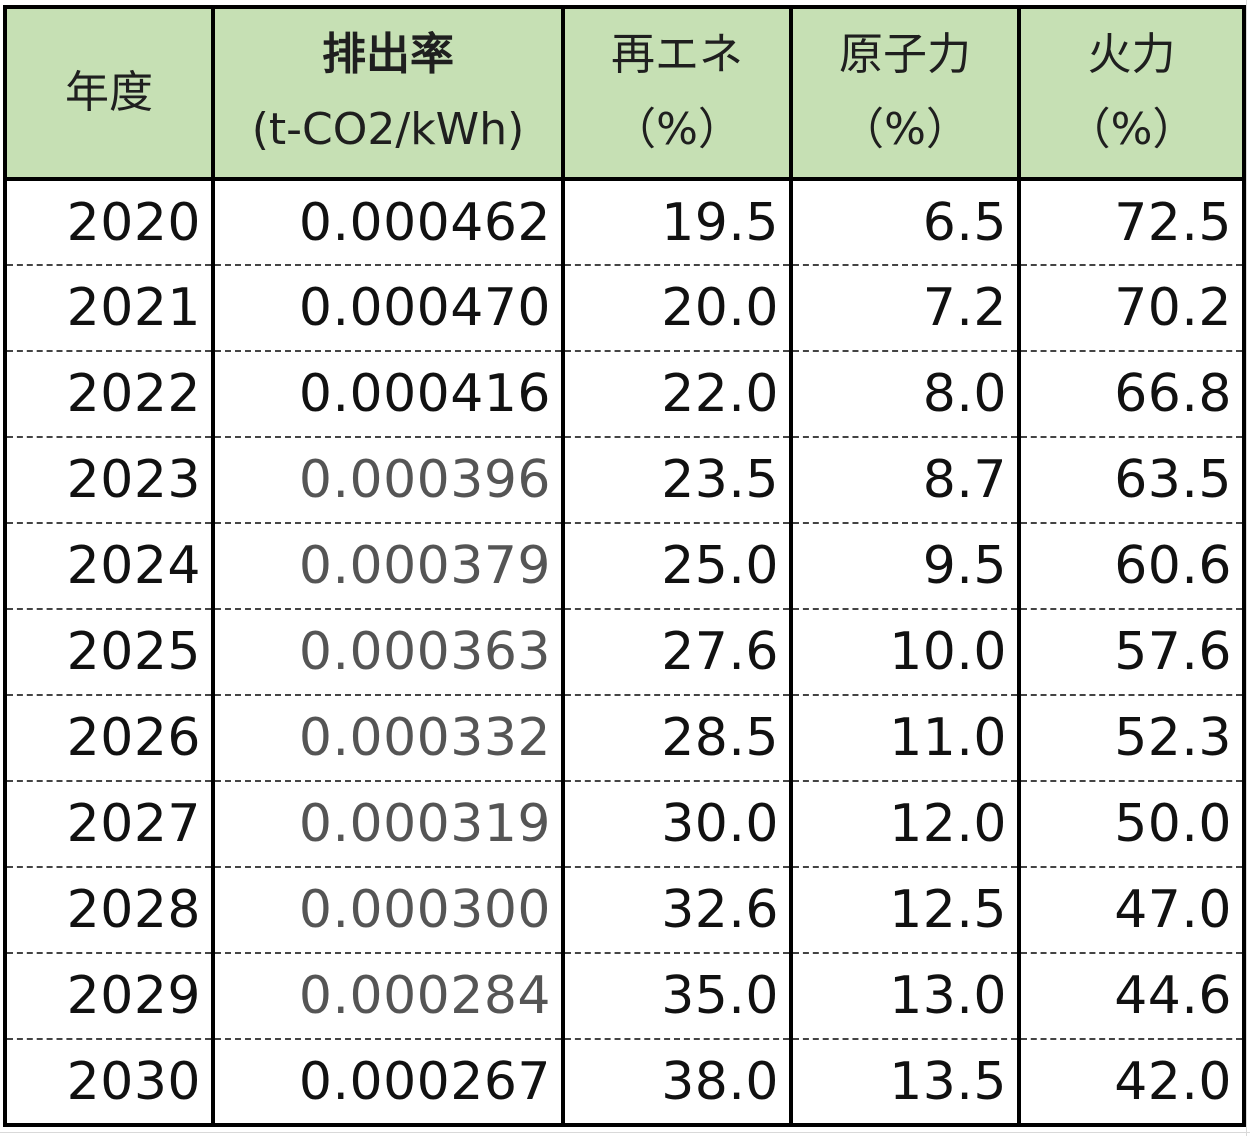 The height and width of the screenshot is (1136, 1250). Describe the element at coordinates (388, 910) in the screenshot. I see `cell-rate: 0.000300` at that location.